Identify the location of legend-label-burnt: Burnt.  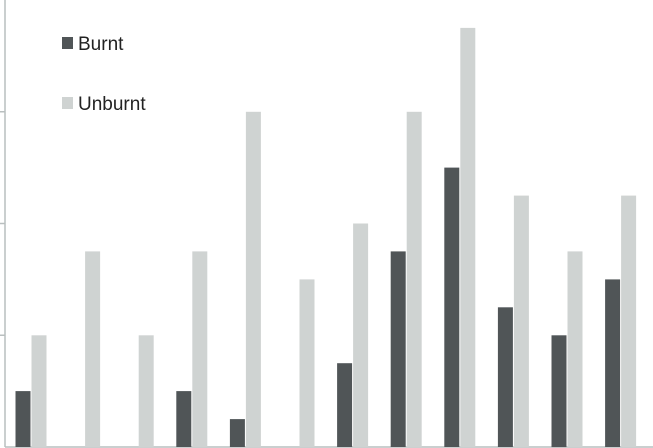
(101, 44).